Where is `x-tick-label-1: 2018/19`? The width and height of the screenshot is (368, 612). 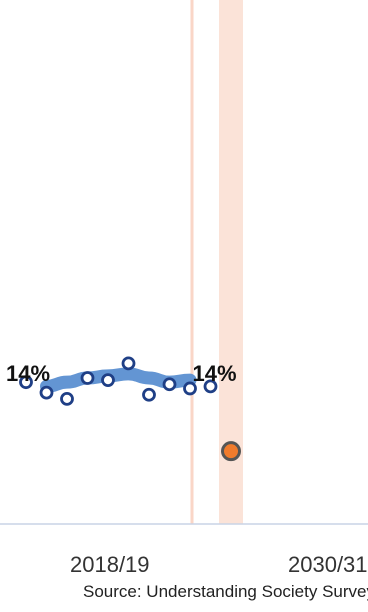
x-tick-label-1: 2018/19 is located at coordinates (110, 564).